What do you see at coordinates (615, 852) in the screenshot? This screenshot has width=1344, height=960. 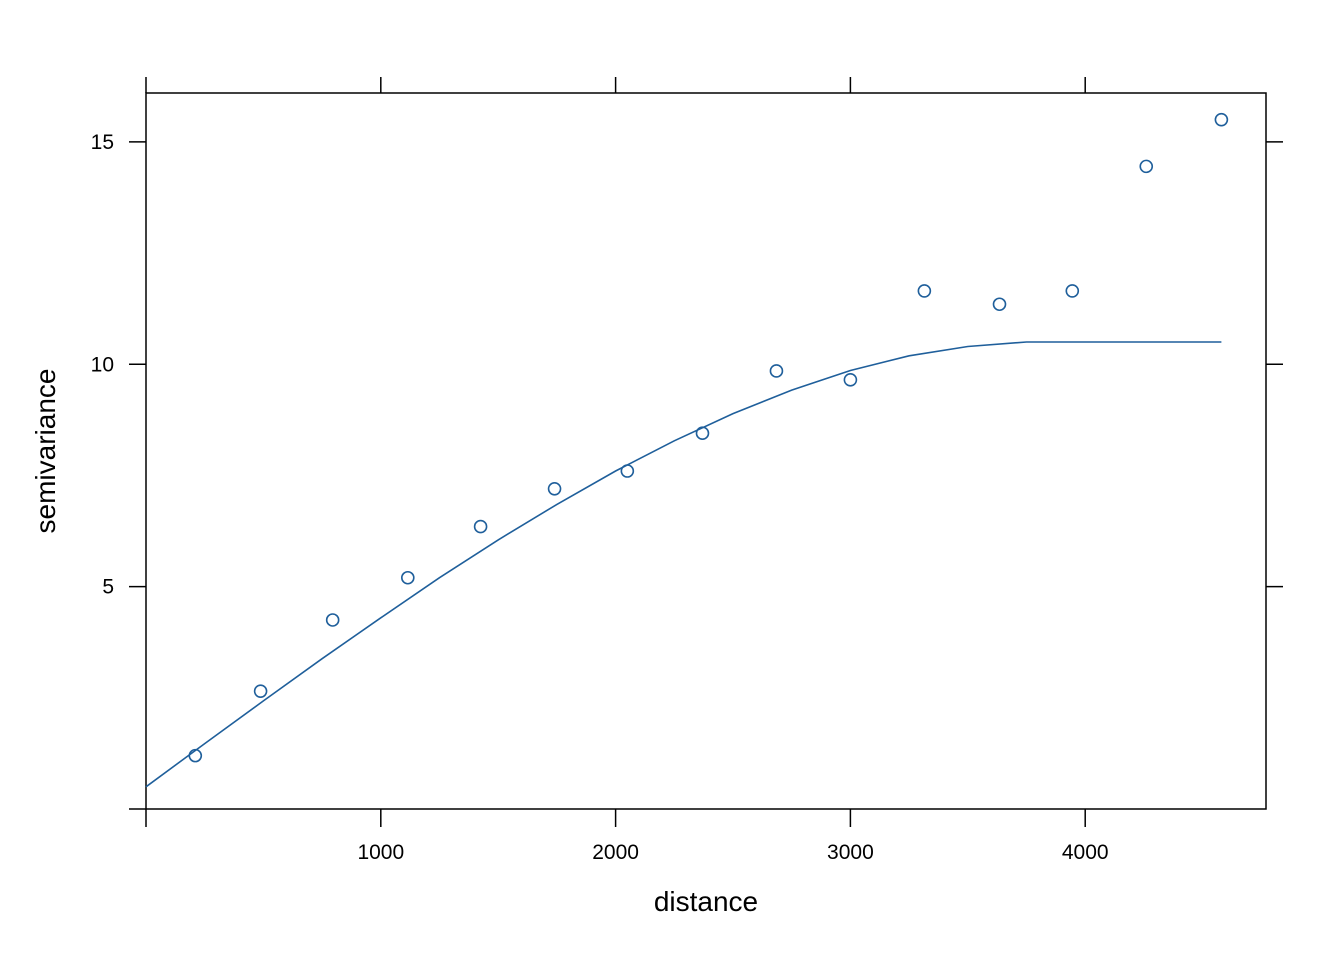 I see `x-tick-label: 2000` at bounding box center [615, 852].